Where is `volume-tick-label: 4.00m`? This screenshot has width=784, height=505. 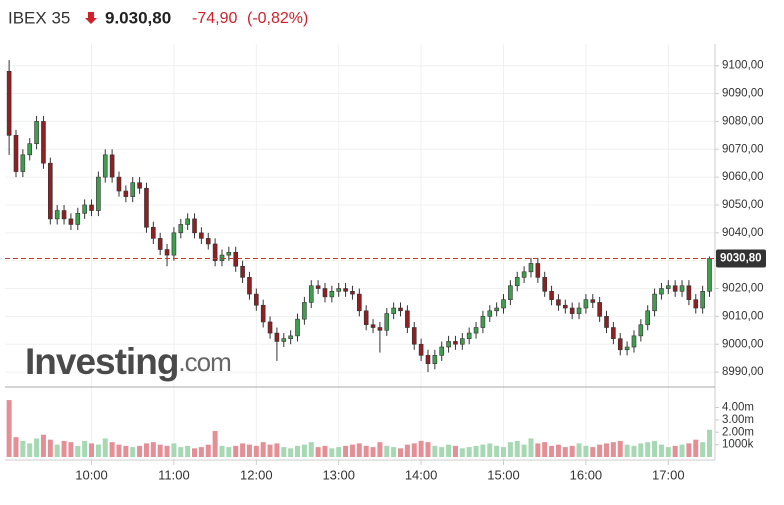 volume-tick-label: 4.00m is located at coordinates (738, 408).